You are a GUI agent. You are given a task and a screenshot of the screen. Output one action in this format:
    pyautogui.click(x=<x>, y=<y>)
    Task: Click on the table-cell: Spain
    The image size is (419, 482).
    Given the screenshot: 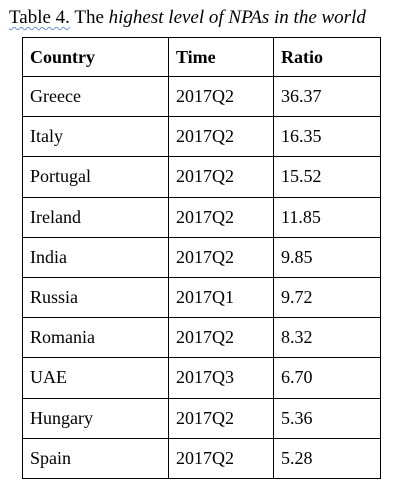 What is the action you would take?
    pyautogui.click(x=95, y=458)
    